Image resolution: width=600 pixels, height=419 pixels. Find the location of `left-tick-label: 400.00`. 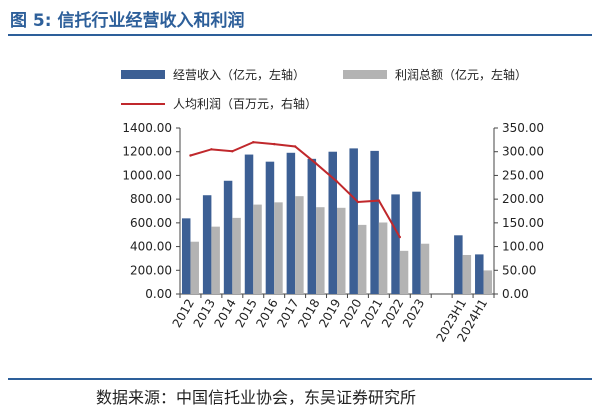

left-tick-label: 400.00 is located at coordinates (151, 247).